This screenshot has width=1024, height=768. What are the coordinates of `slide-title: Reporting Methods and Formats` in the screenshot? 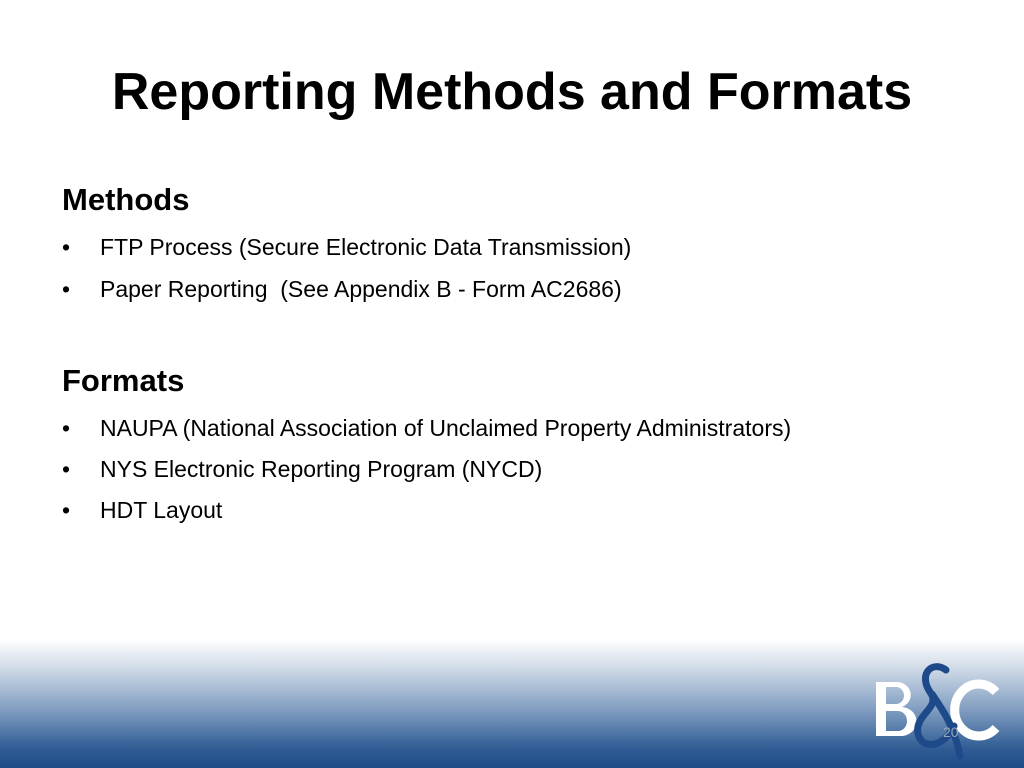 It's located at (512, 92).